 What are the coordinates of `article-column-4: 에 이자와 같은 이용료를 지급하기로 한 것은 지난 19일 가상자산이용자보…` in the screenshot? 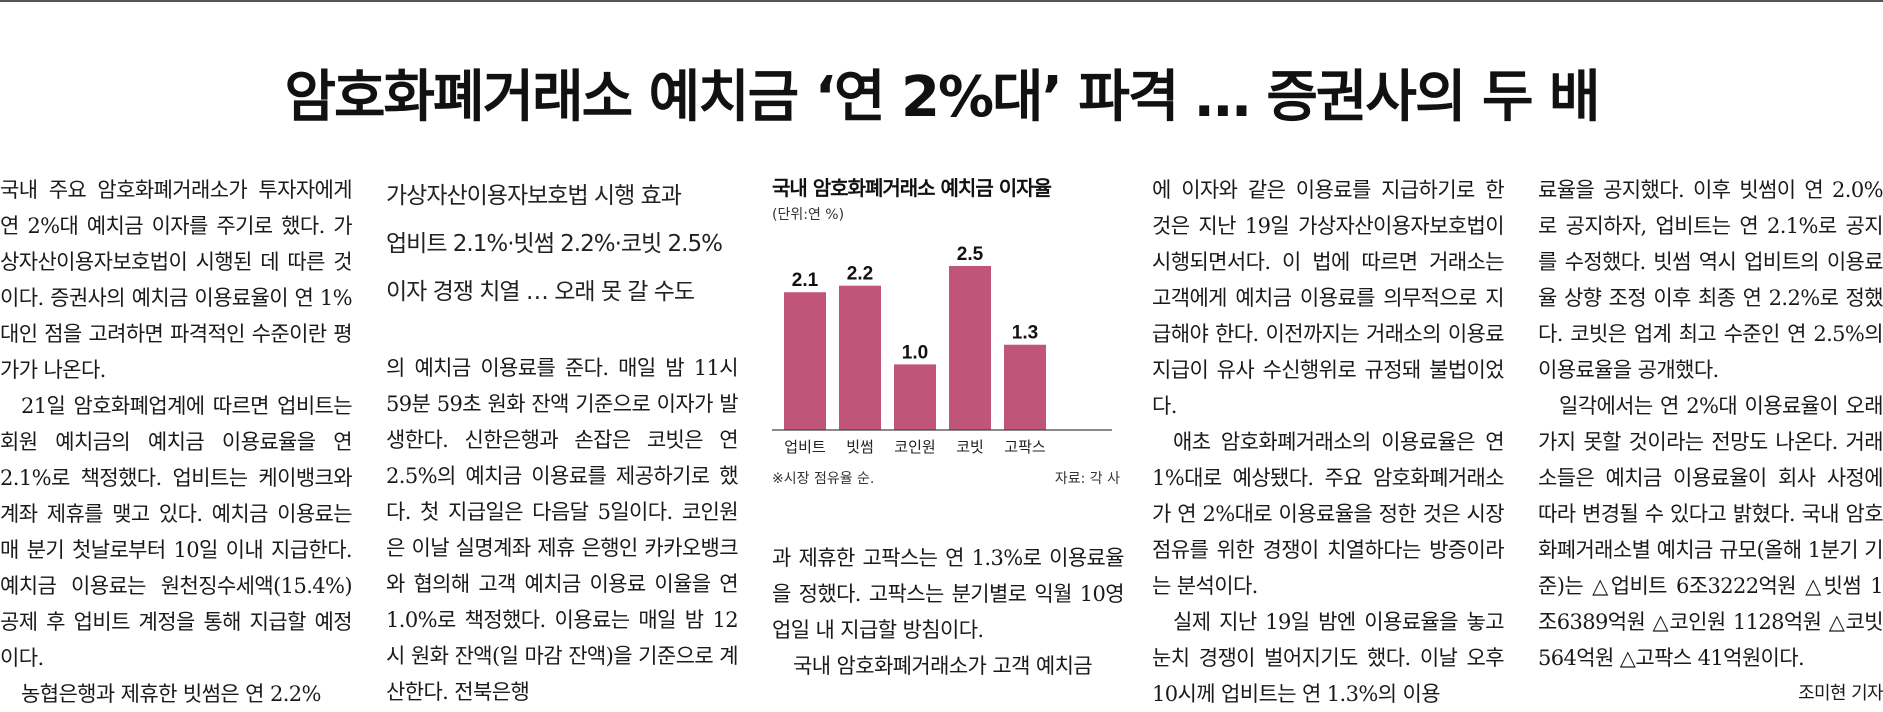 It's located at (1328, 442).